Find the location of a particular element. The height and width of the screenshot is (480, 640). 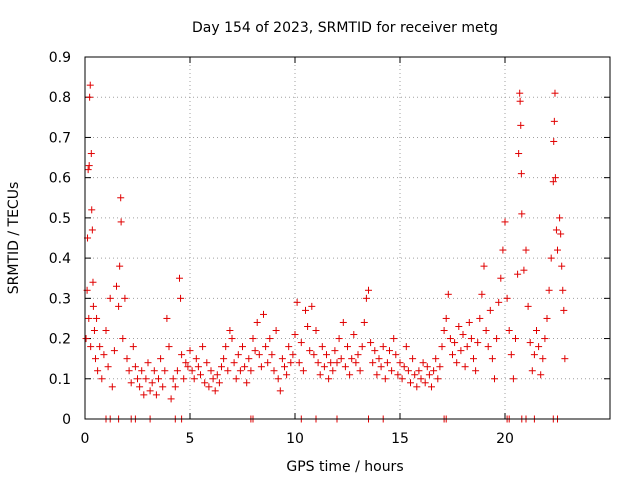

y-tick-label: 0.5 is located at coordinates (60, 219).